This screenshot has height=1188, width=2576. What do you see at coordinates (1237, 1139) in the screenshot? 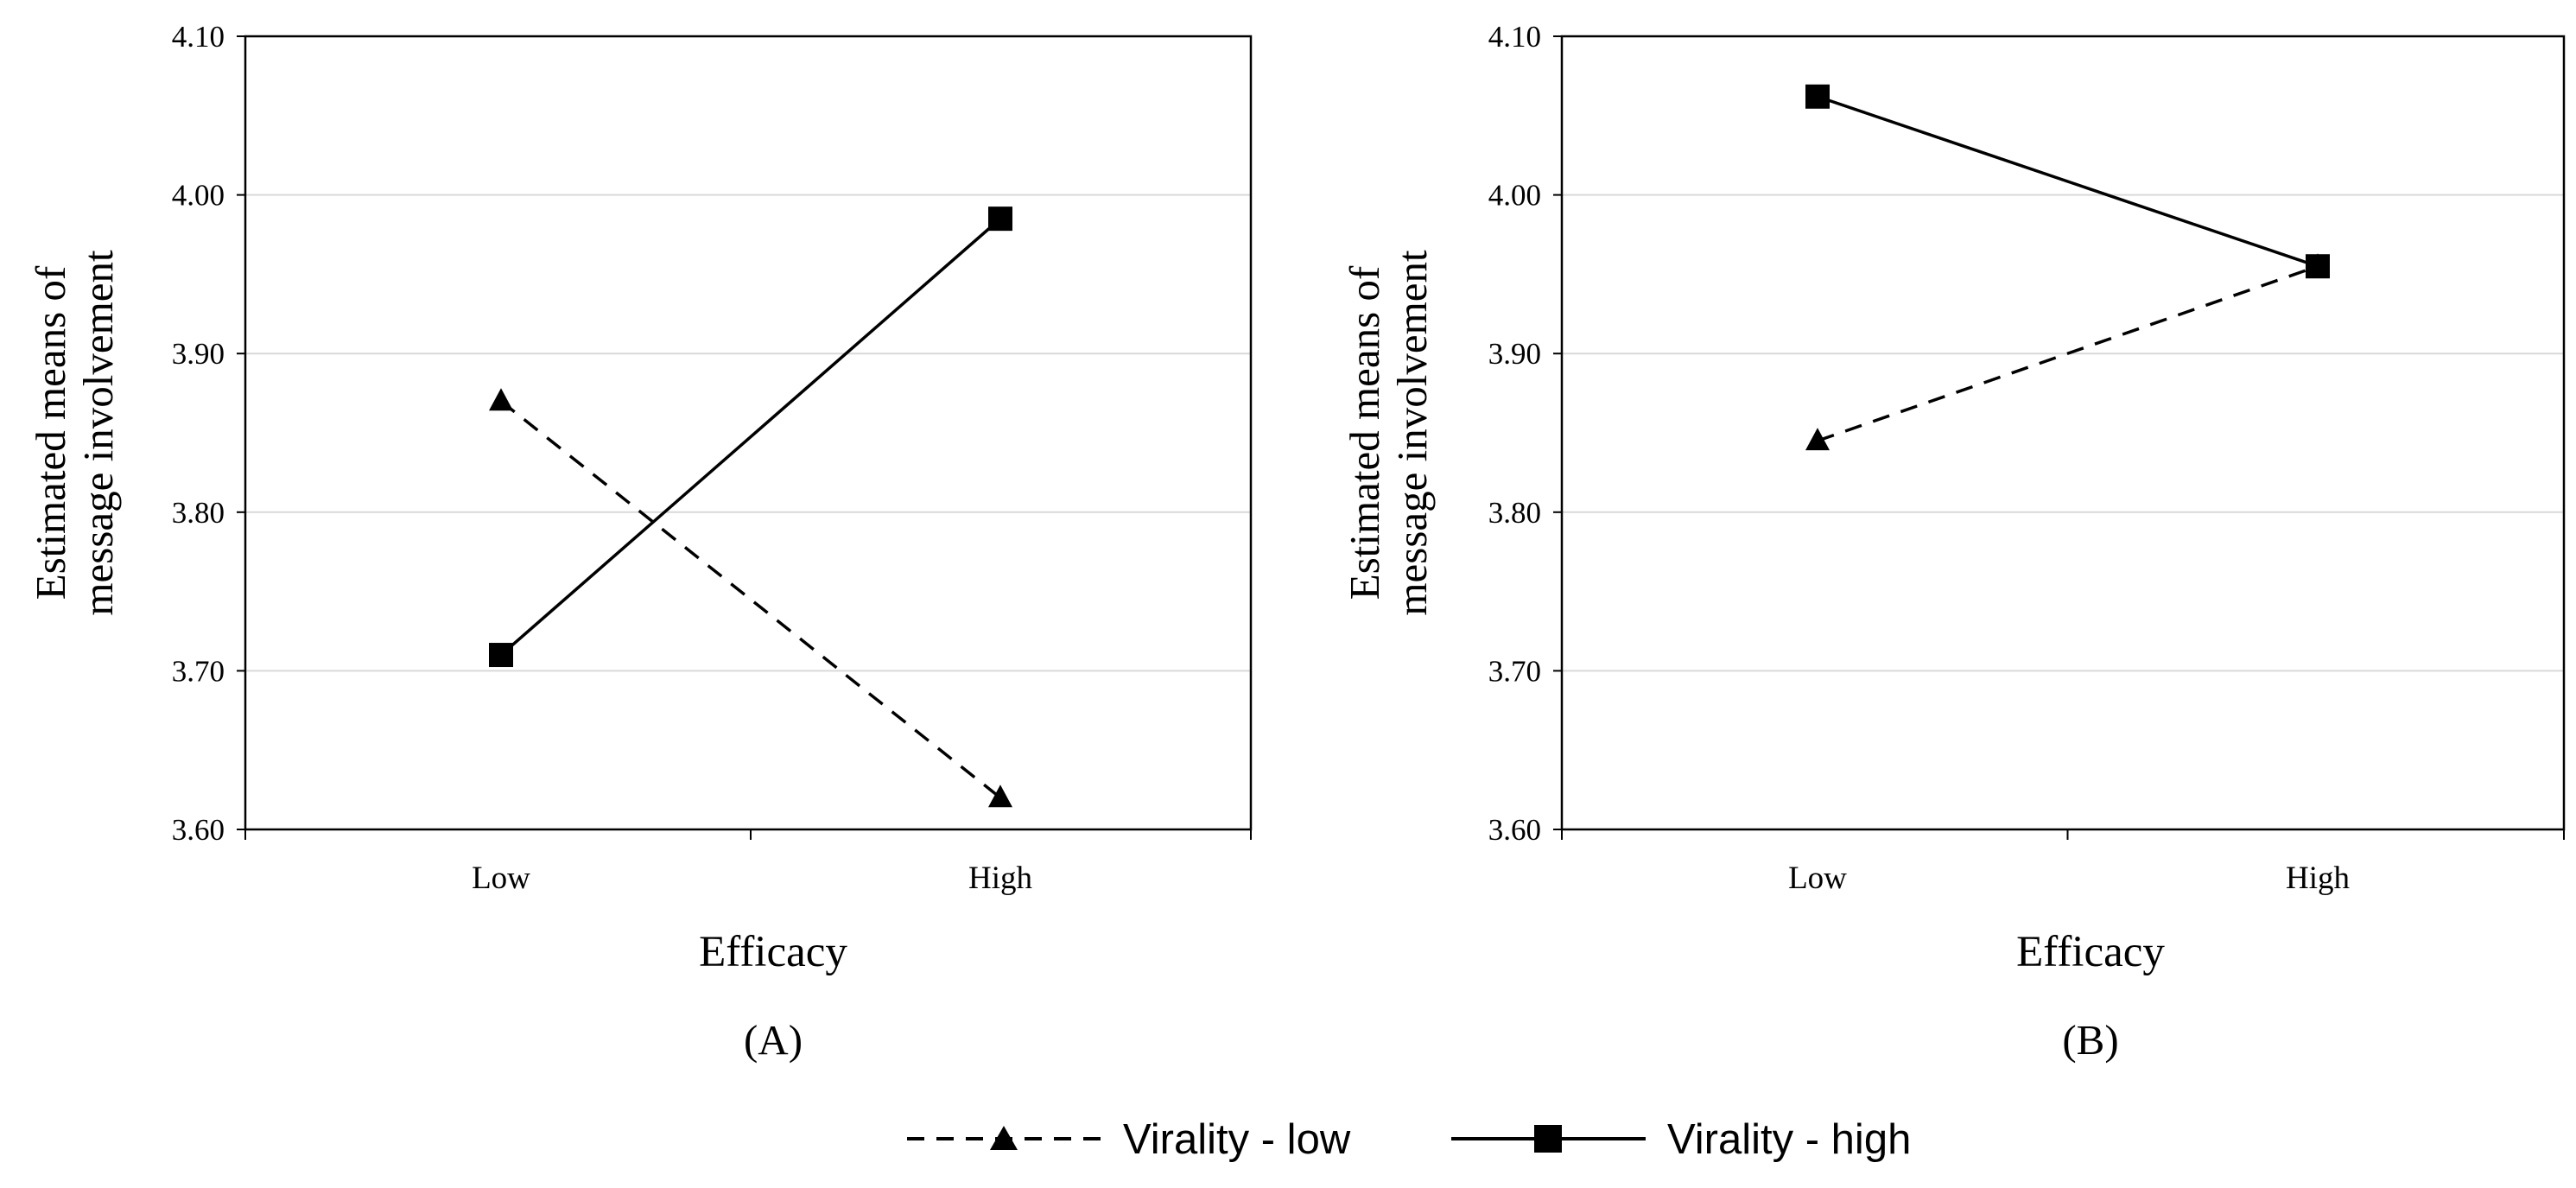
I see `legend-label-virality-low: Virality - low` at bounding box center [1237, 1139].